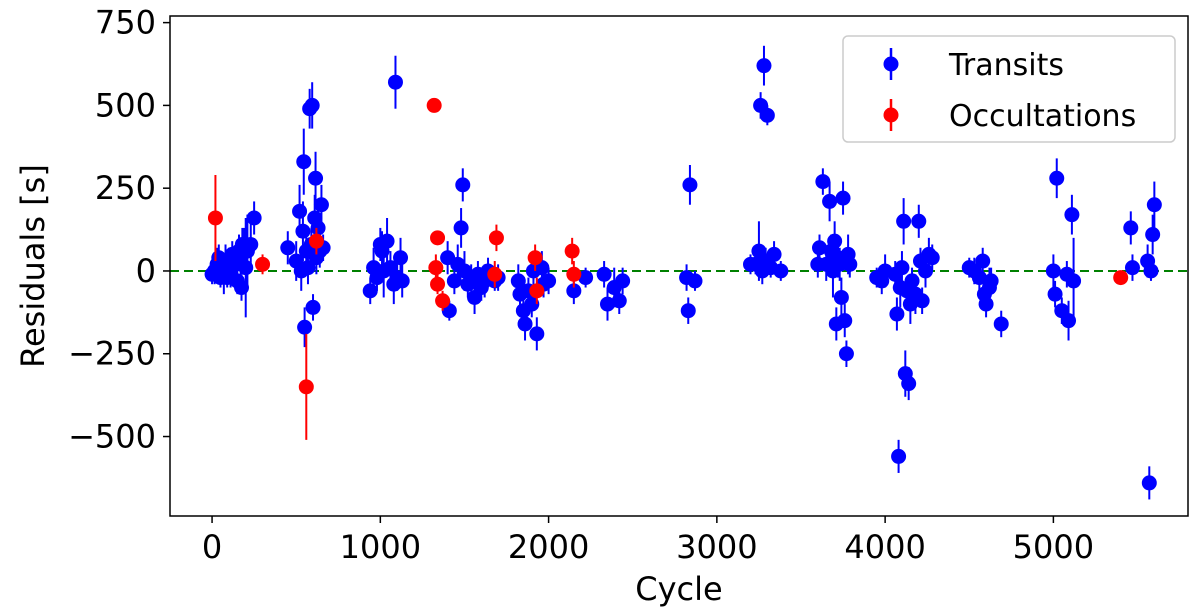 The height and width of the screenshot is (614, 1200). I want to click on x-tick-label: 2000, so click(548, 547).